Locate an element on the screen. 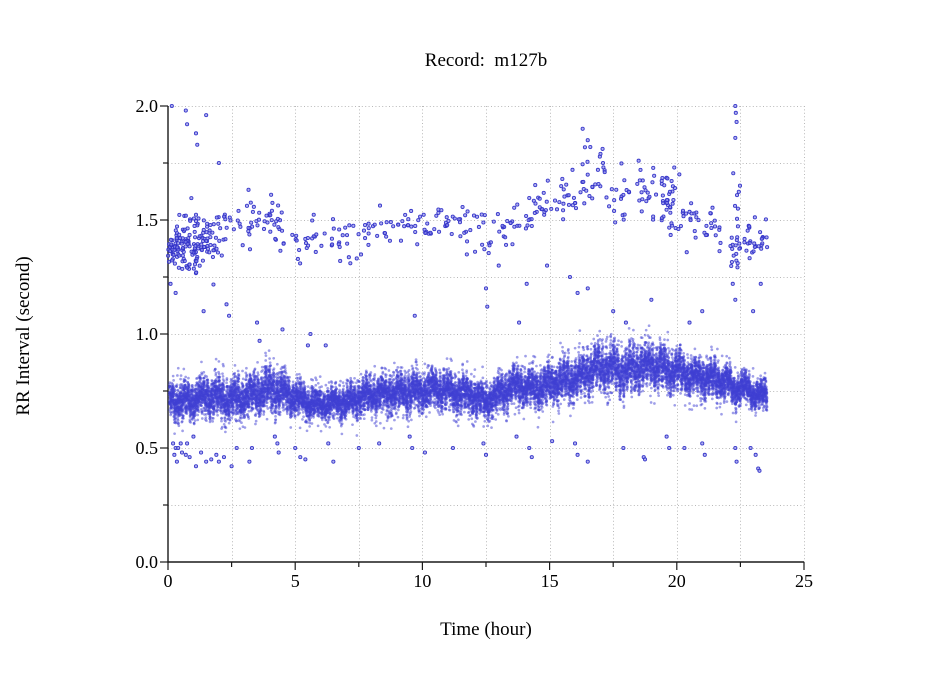  x-tick-label: 5 is located at coordinates (295, 581).